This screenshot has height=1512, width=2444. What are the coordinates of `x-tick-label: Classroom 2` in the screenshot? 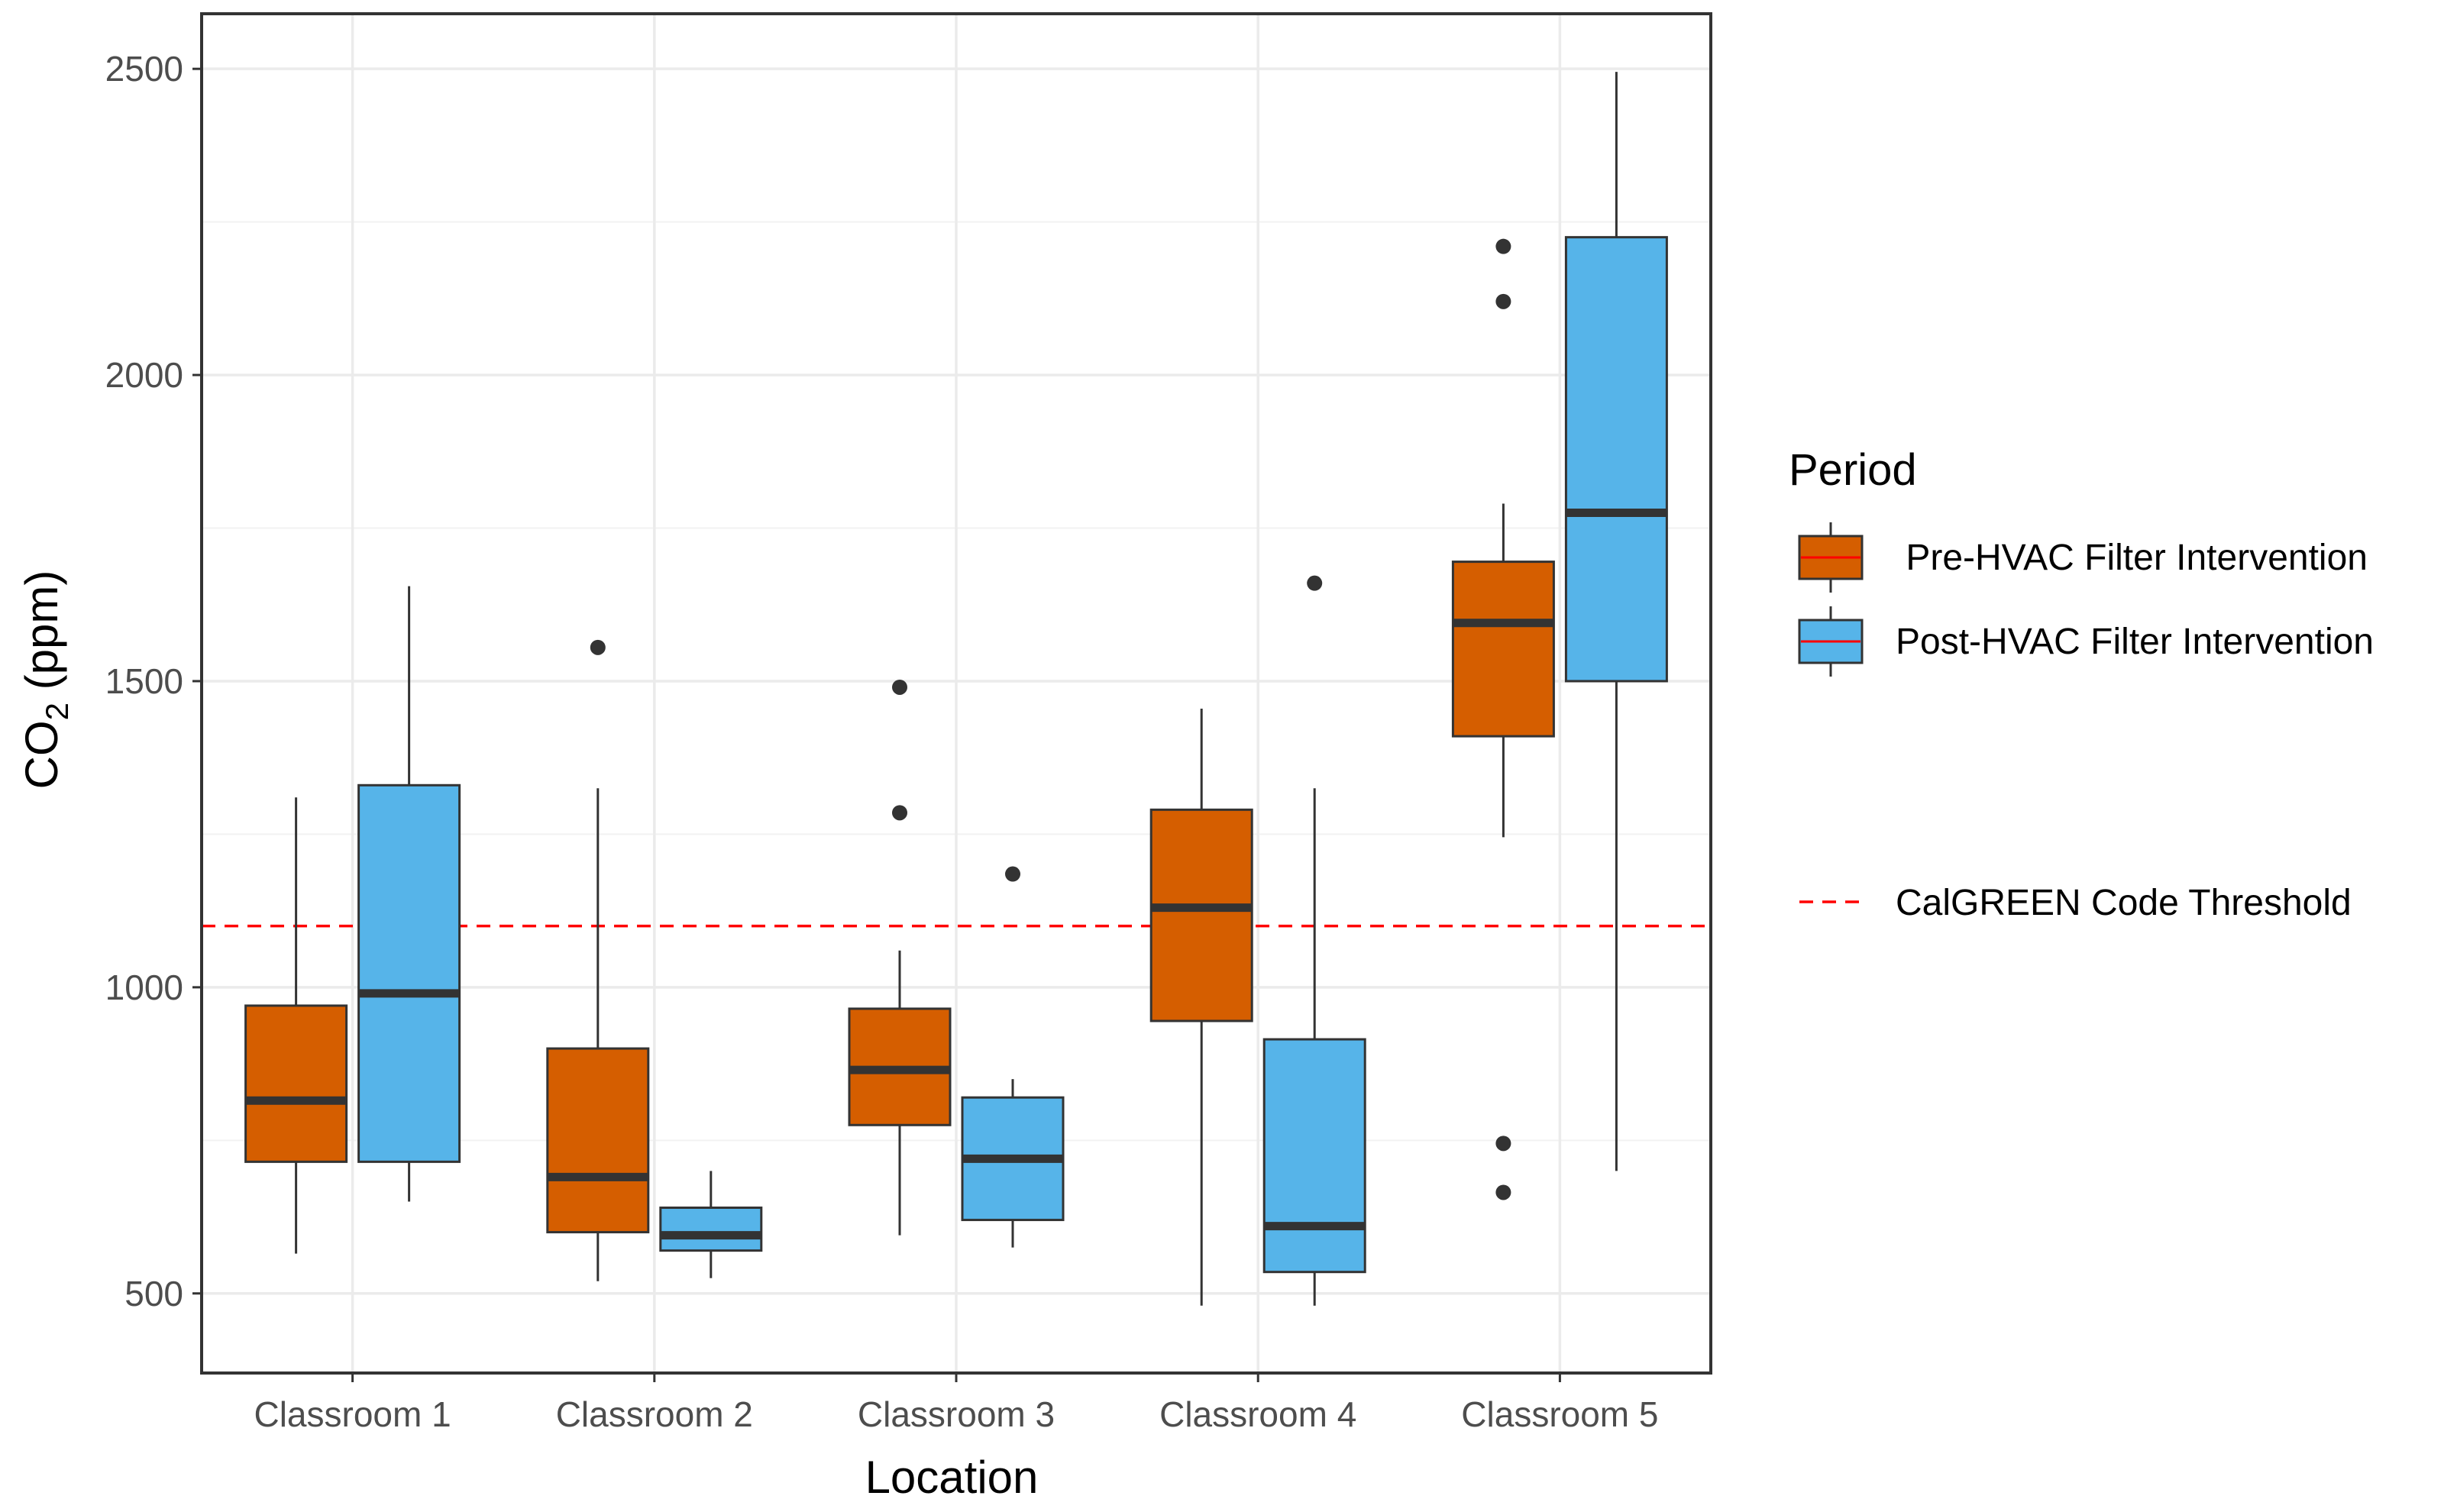 It's located at (654, 1414).